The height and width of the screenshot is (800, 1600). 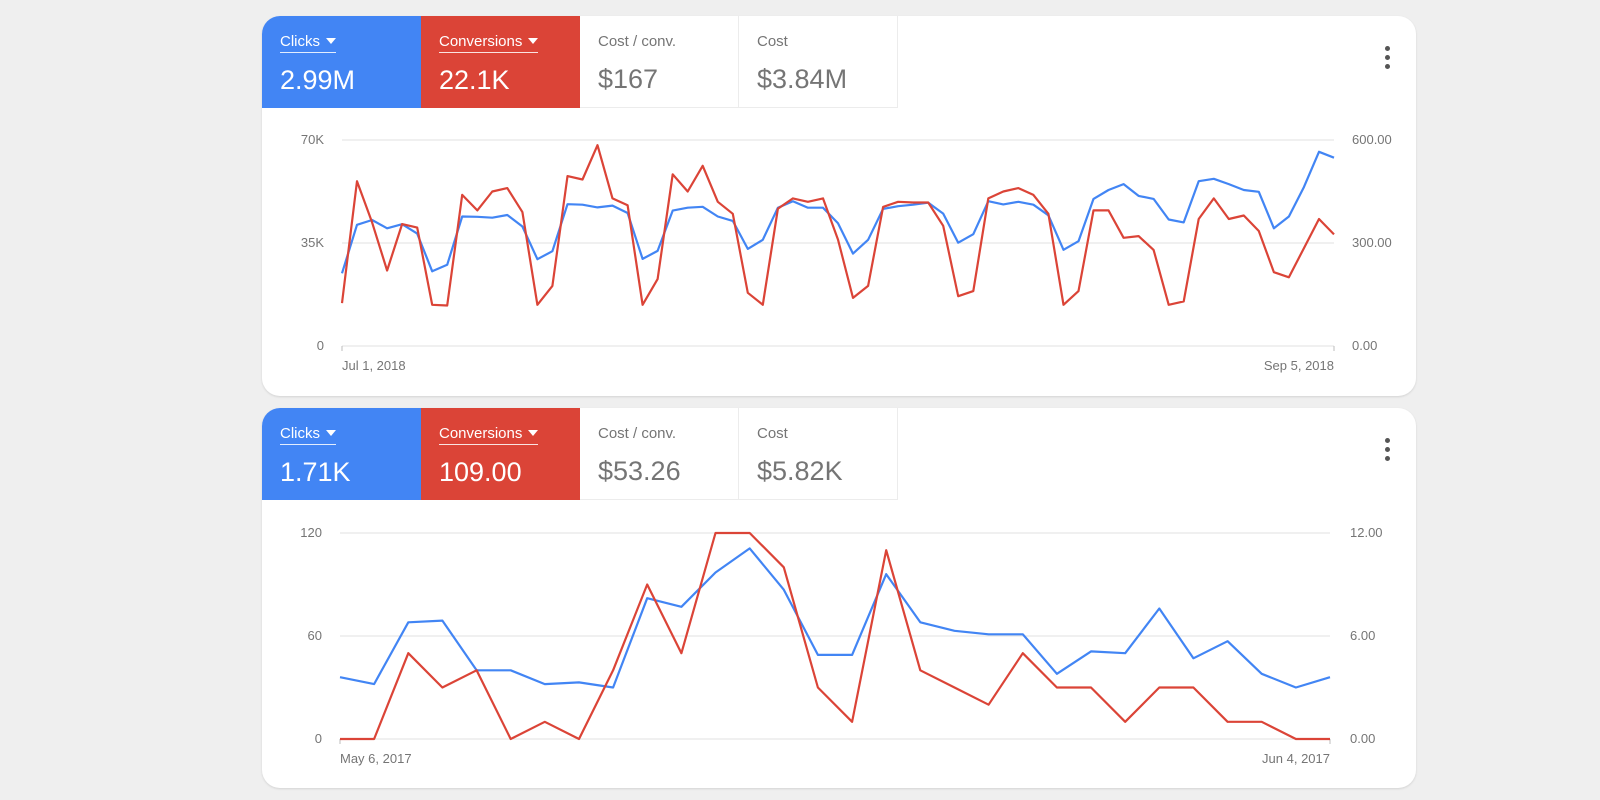 What do you see at coordinates (1372, 242) in the screenshot?
I see `y-right-tick-label: 300.00` at bounding box center [1372, 242].